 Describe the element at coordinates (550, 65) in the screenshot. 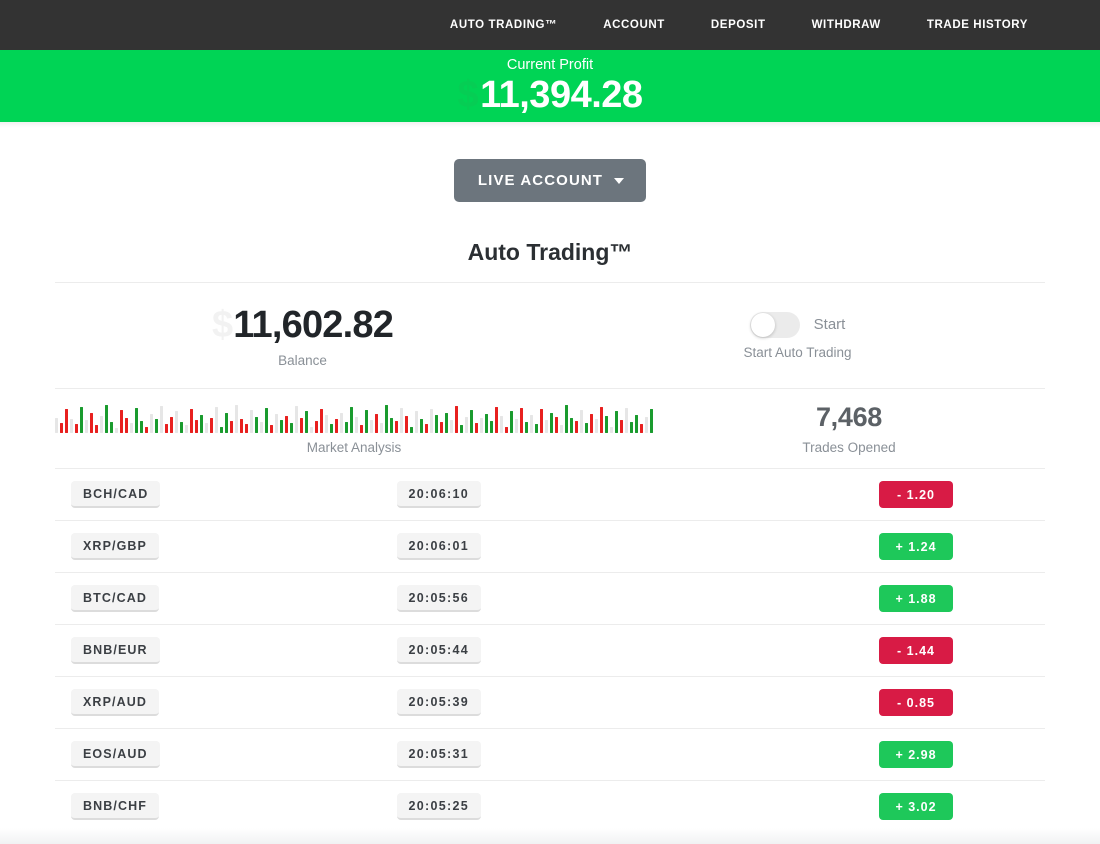

I see `current-profit-label: Current Profit` at that location.